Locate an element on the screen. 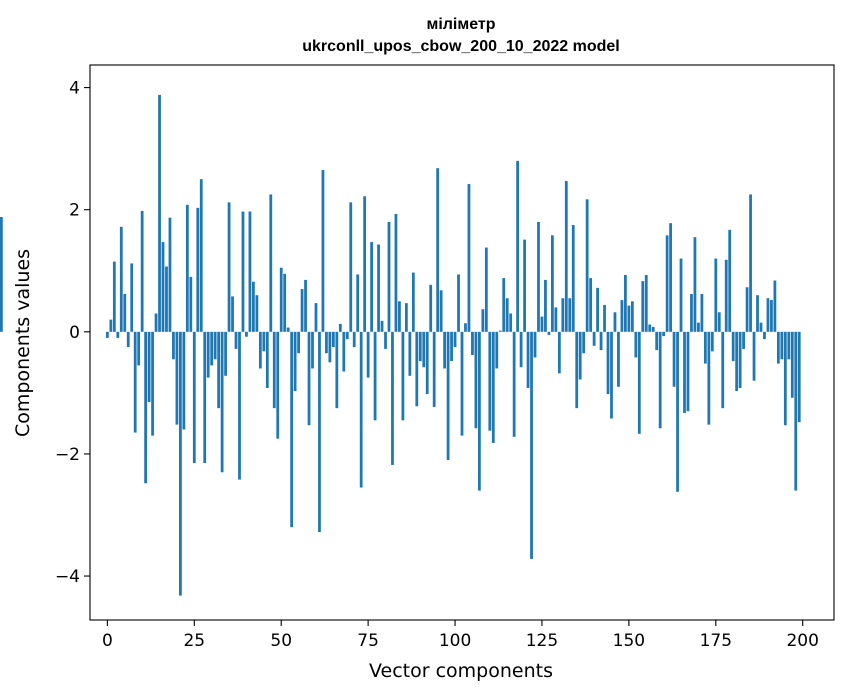 The height and width of the screenshot is (696, 847). x-tick-label: 100 is located at coordinates (455, 641).